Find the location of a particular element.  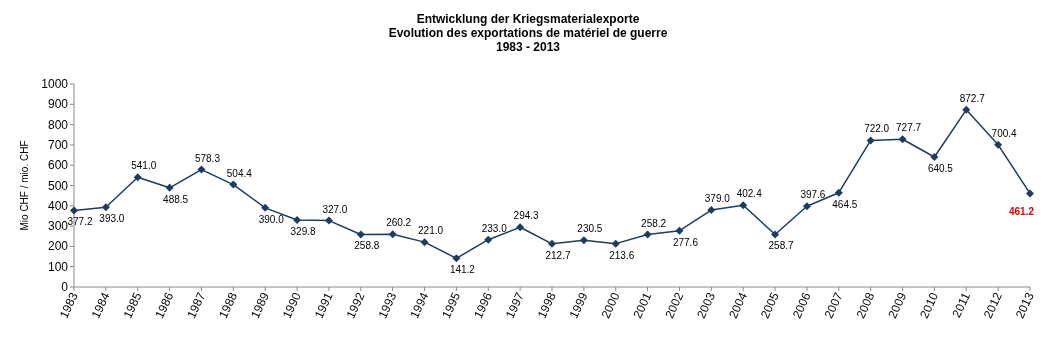

y-tick-label: 800 is located at coordinates (58, 124).